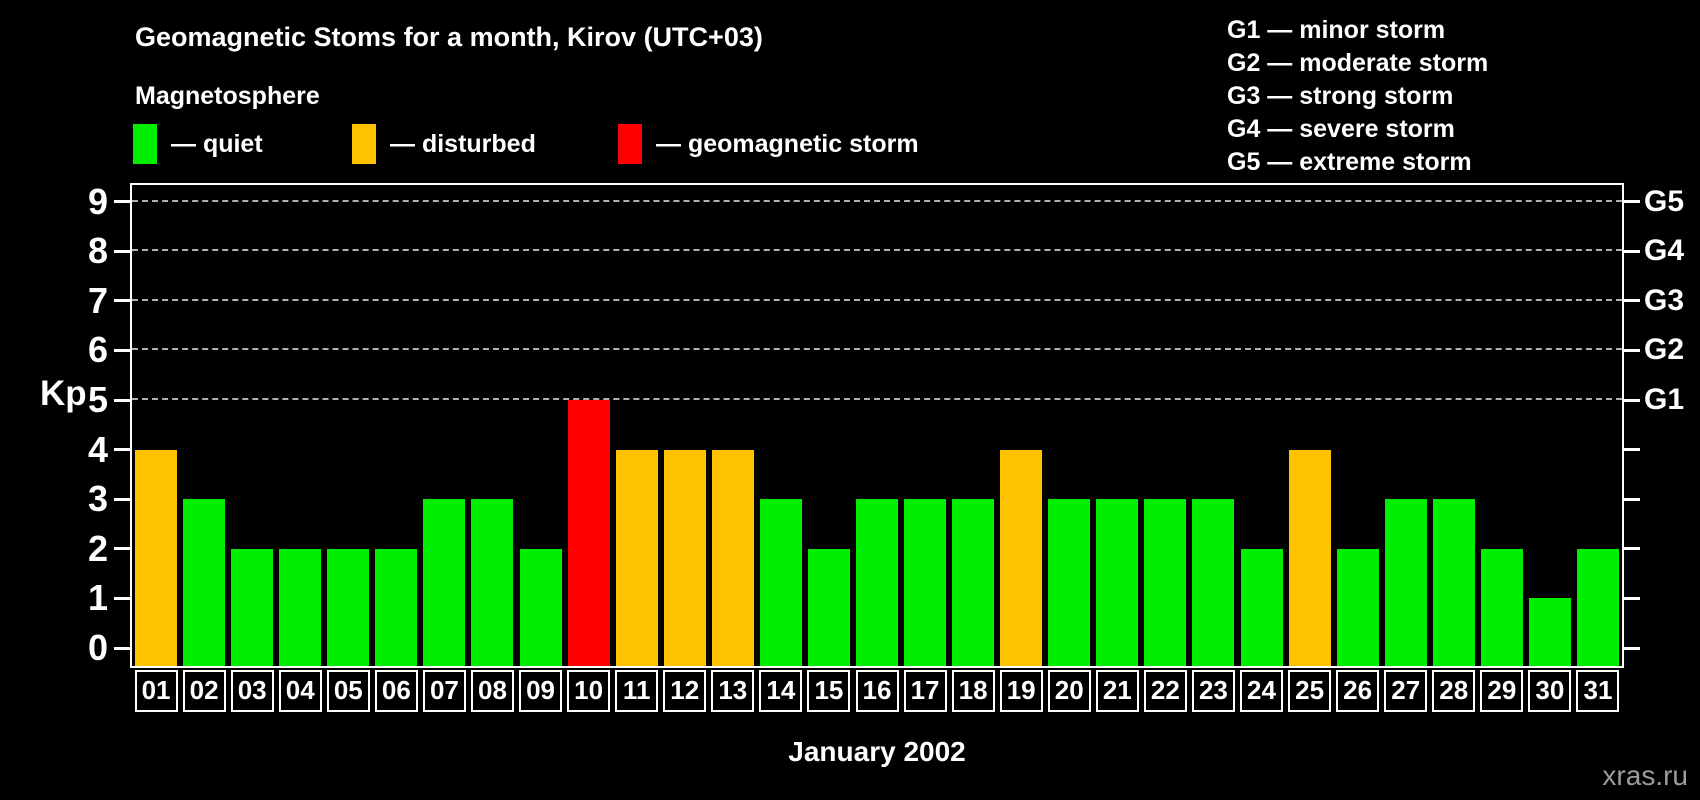 Image resolution: width=1700 pixels, height=800 pixels. I want to click on gridline-kp6, so click(877, 349).